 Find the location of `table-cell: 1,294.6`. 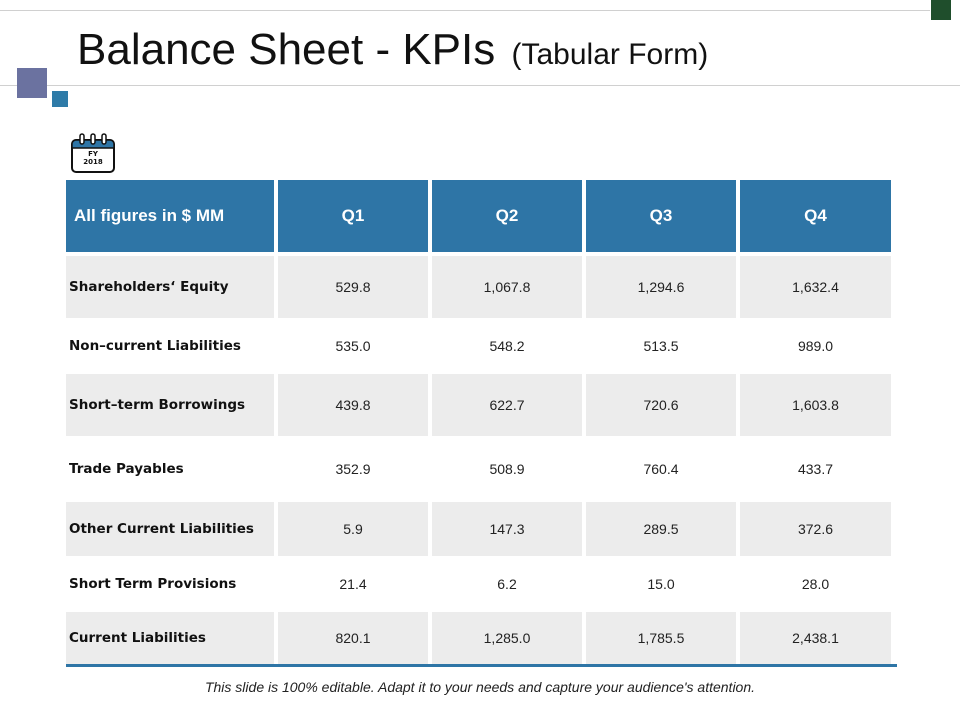

table-cell: 1,294.6 is located at coordinates (661, 287).